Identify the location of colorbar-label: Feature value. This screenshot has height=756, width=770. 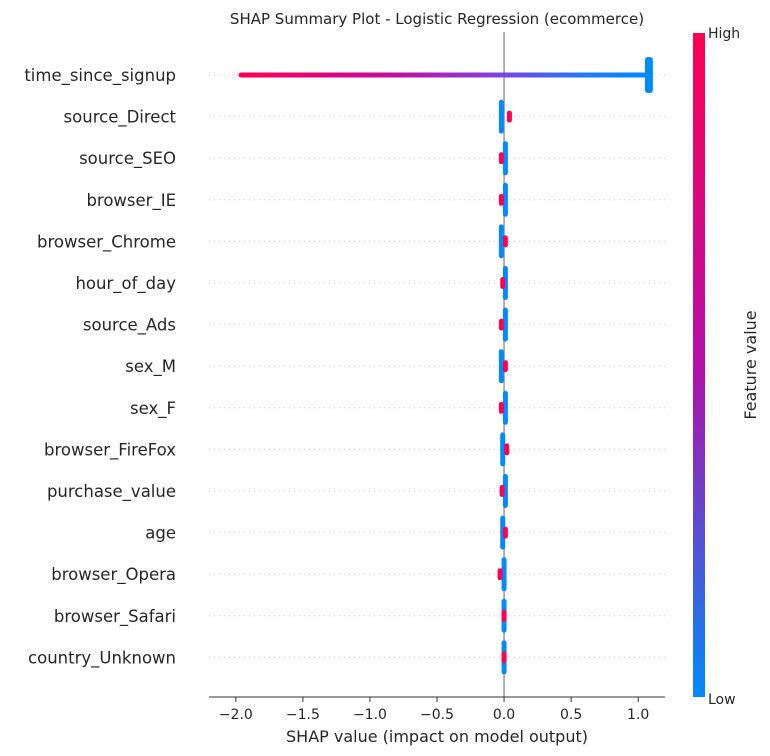
(750, 364).